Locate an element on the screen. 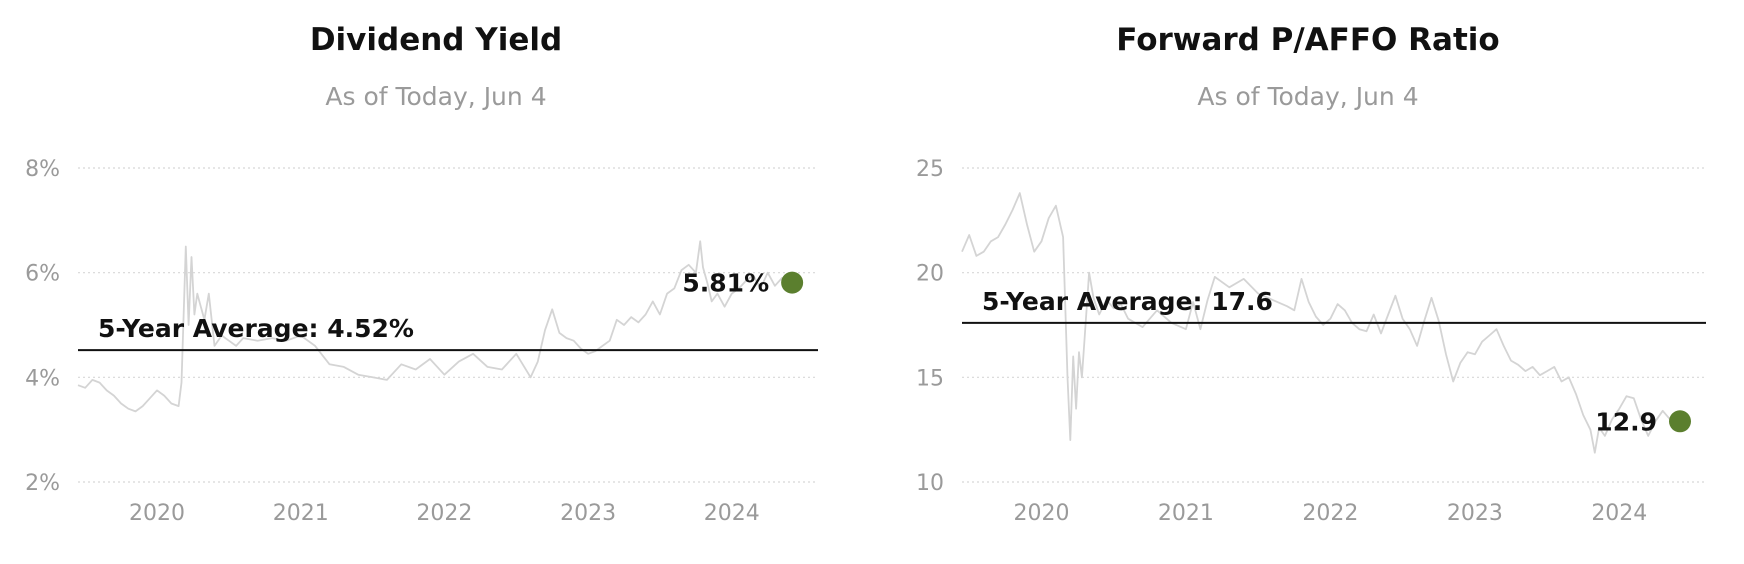 This screenshot has height=564, width=1744. series-line is located at coordinates (433, 326).